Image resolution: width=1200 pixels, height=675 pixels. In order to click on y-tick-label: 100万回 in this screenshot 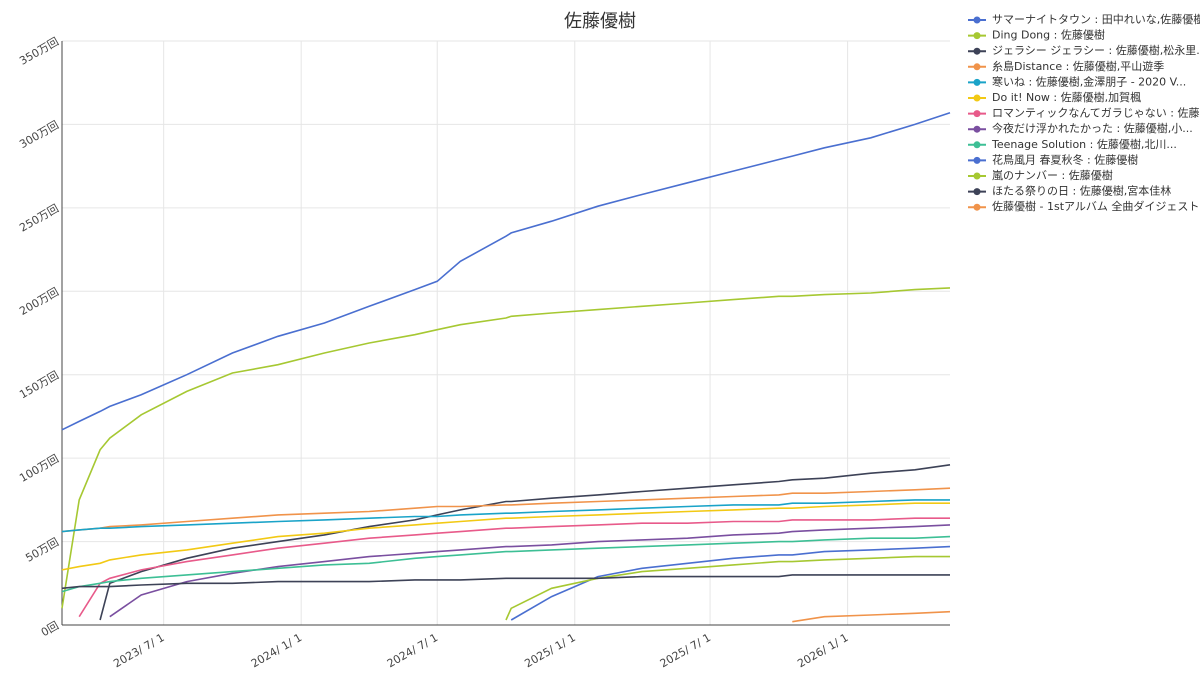, I will do `click(39, 468)`.